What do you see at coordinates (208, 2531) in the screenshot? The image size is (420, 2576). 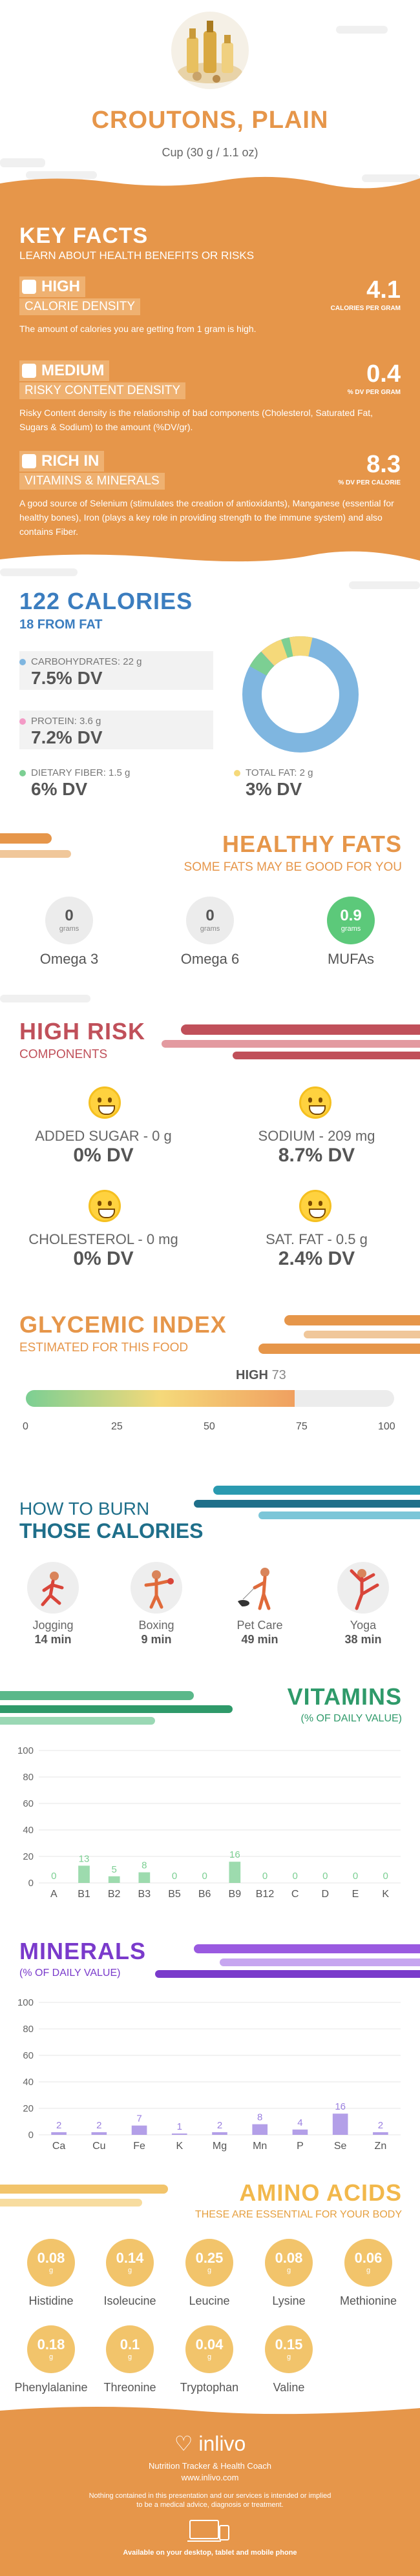 I see `devices-icon` at bounding box center [208, 2531].